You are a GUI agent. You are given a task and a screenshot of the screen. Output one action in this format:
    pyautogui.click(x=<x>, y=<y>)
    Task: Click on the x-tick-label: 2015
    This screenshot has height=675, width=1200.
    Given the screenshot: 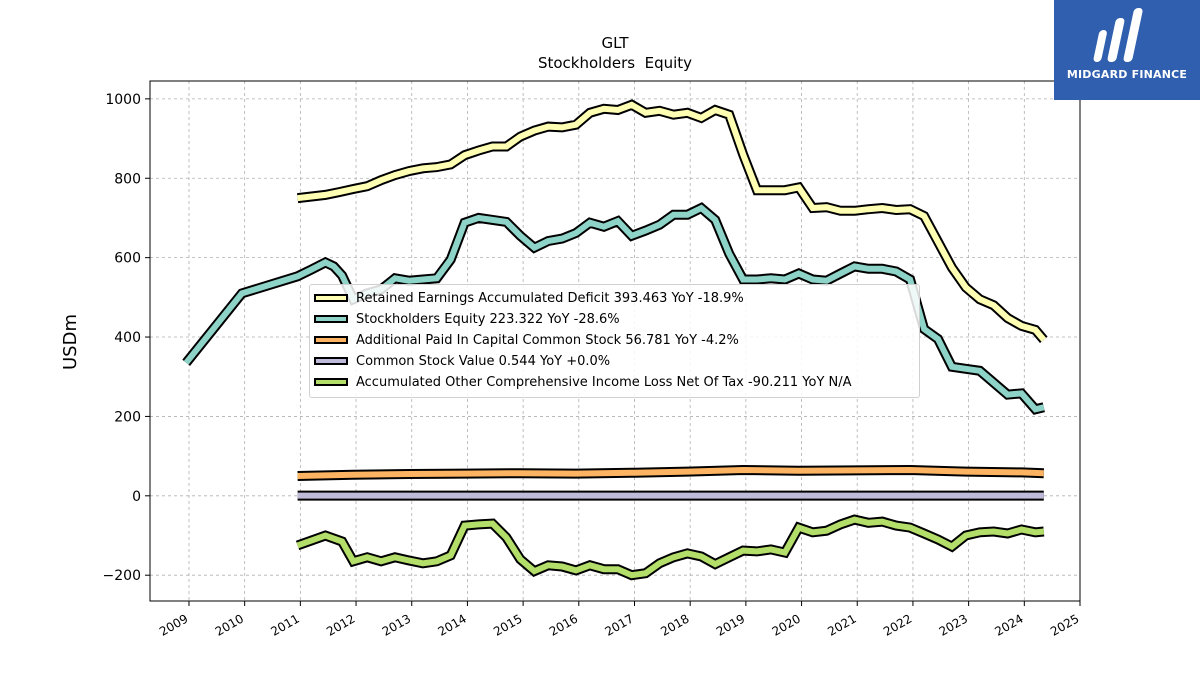 What is the action you would take?
    pyautogui.click(x=507, y=624)
    